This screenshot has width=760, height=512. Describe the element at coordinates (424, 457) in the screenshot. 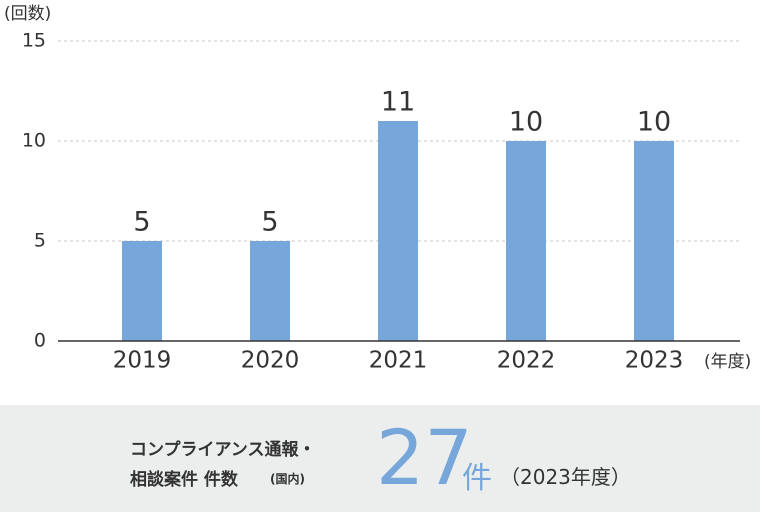

I see `summary-number: 27` at that location.